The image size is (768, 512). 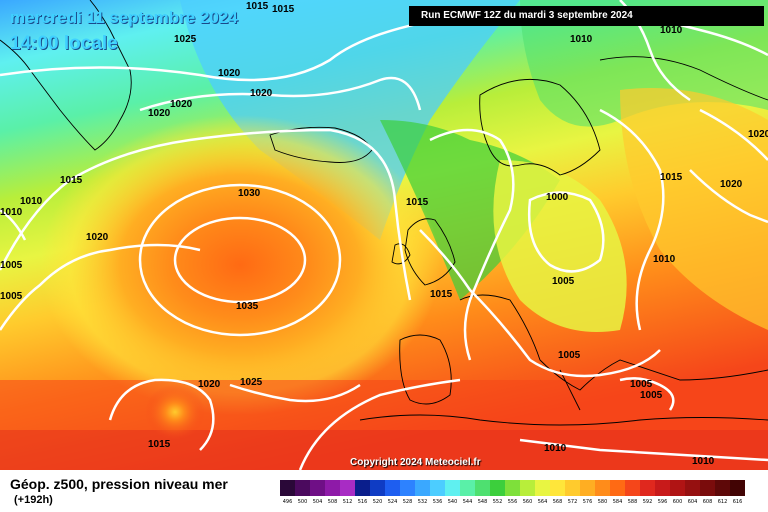 What do you see at coordinates (377, 492) in the screenshot?
I see `scale-swatch: 520` at bounding box center [377, 492].